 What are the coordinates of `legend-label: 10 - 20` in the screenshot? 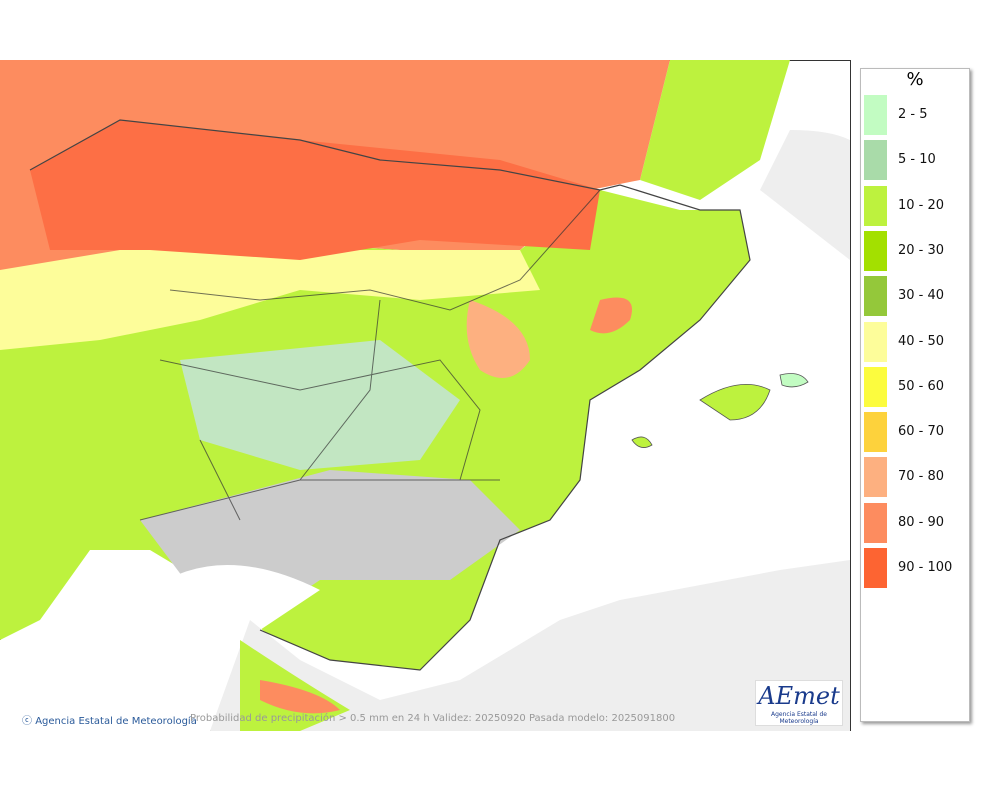 It's located at (921, 205).